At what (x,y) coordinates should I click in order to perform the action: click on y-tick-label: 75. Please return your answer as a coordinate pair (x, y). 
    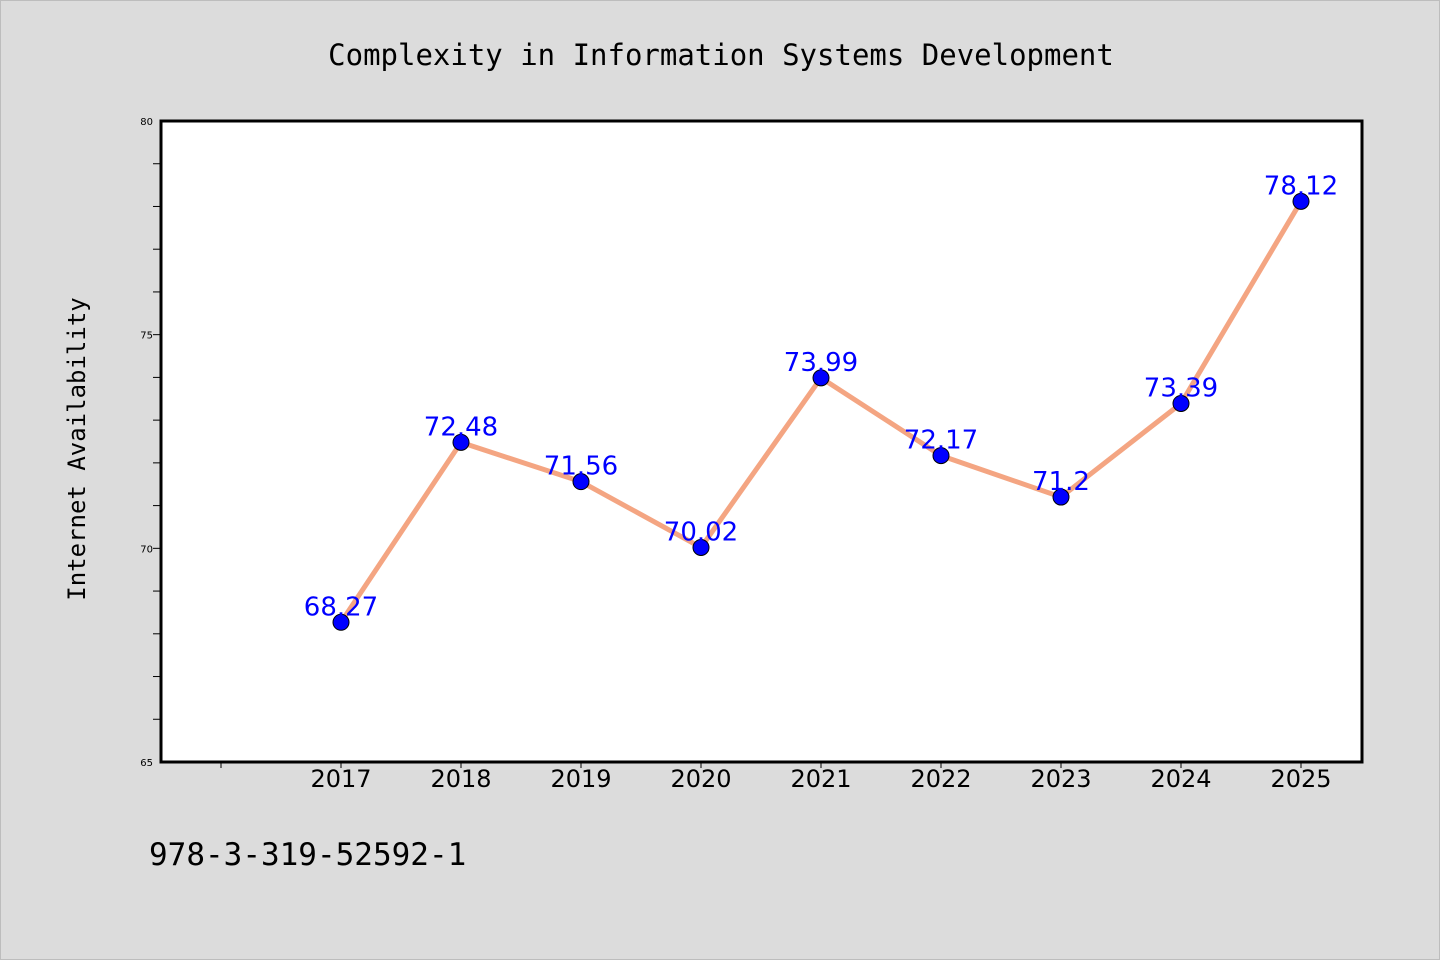
    Looking at the image, I should click on (146, 336).